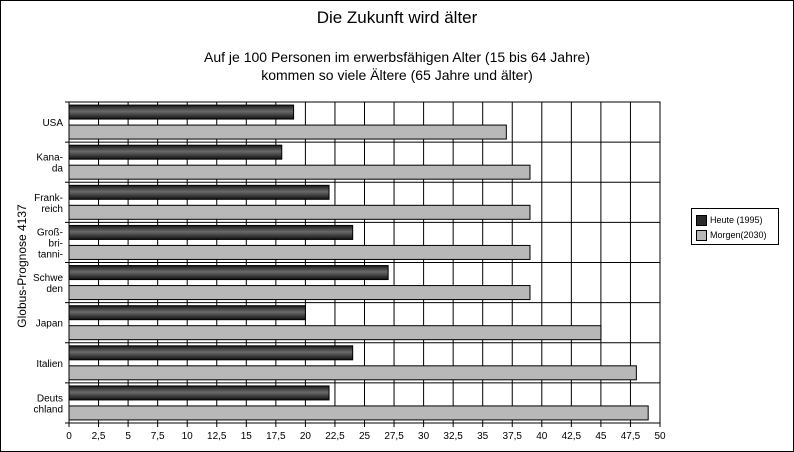 This screenshot has height=452, width=794. What do you see at coordinates (52, 123) in the screenshot?
I see `category-label: USA` at bounding box center [52, 123].